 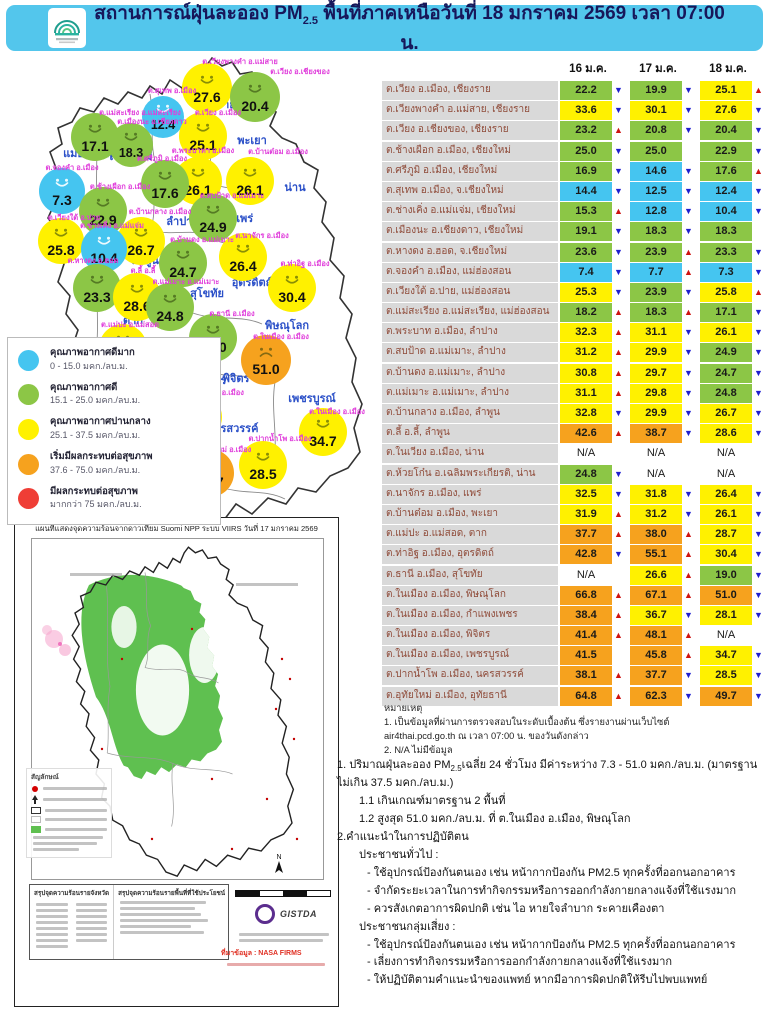 I want to click on note-line: 2. N/A ไม่มีข้อมูล, so click(x=418, y=749).